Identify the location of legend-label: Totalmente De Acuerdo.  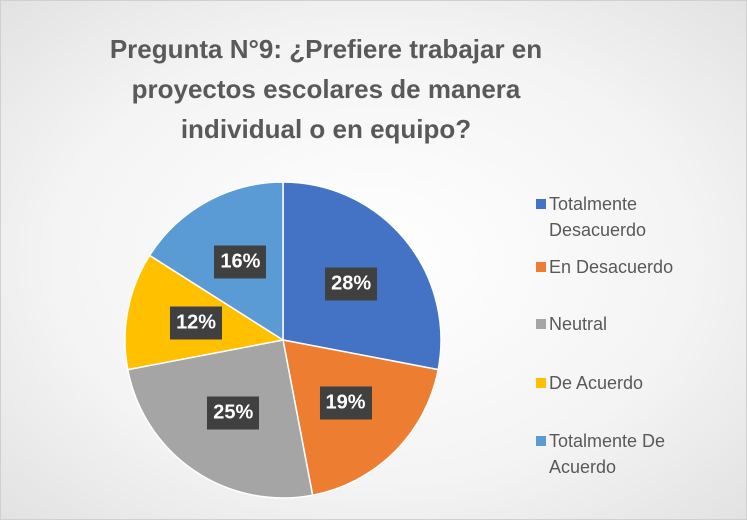
(607, 454).